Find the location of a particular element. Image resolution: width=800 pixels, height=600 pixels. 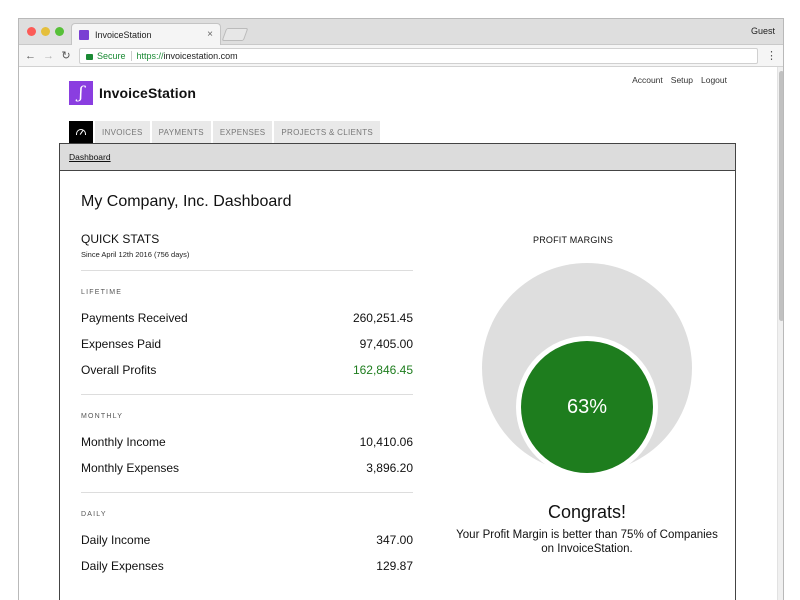

stat-value: 129.87 is located at coordinates (394, 566).